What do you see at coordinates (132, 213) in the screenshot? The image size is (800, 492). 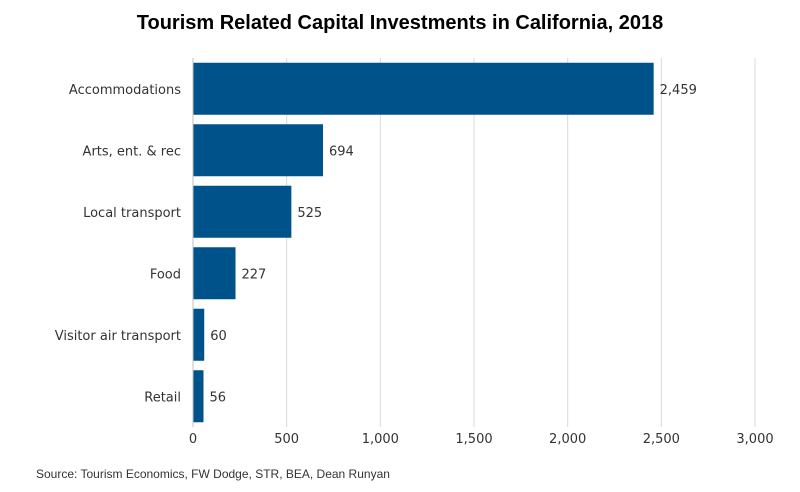 I see `category-label: Local transport` at bounding box center [132, 213].